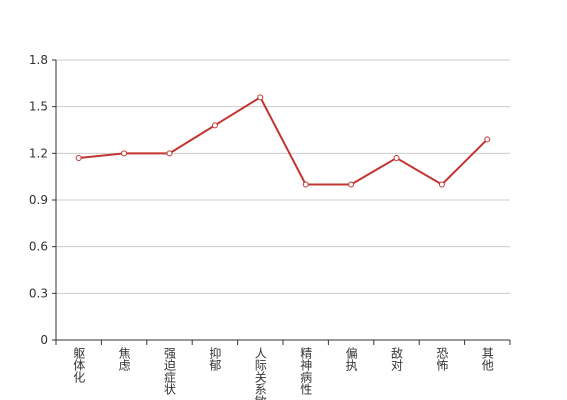  What do you see at coordinates (38, 107) in the screenshot?
I see `y-tick-label: 1.5` at bounding box center [38, 107].